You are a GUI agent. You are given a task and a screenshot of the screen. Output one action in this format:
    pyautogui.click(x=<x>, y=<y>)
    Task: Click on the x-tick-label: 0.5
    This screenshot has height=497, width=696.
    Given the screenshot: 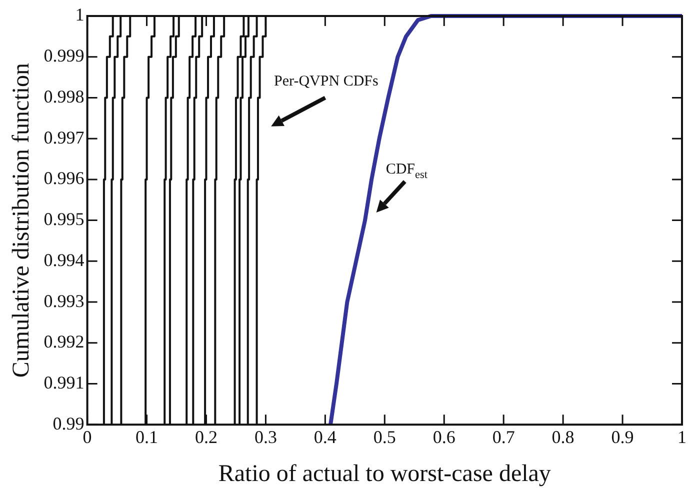 What is the action you would take?
    pyautogui.click(x=384, y=437)
    